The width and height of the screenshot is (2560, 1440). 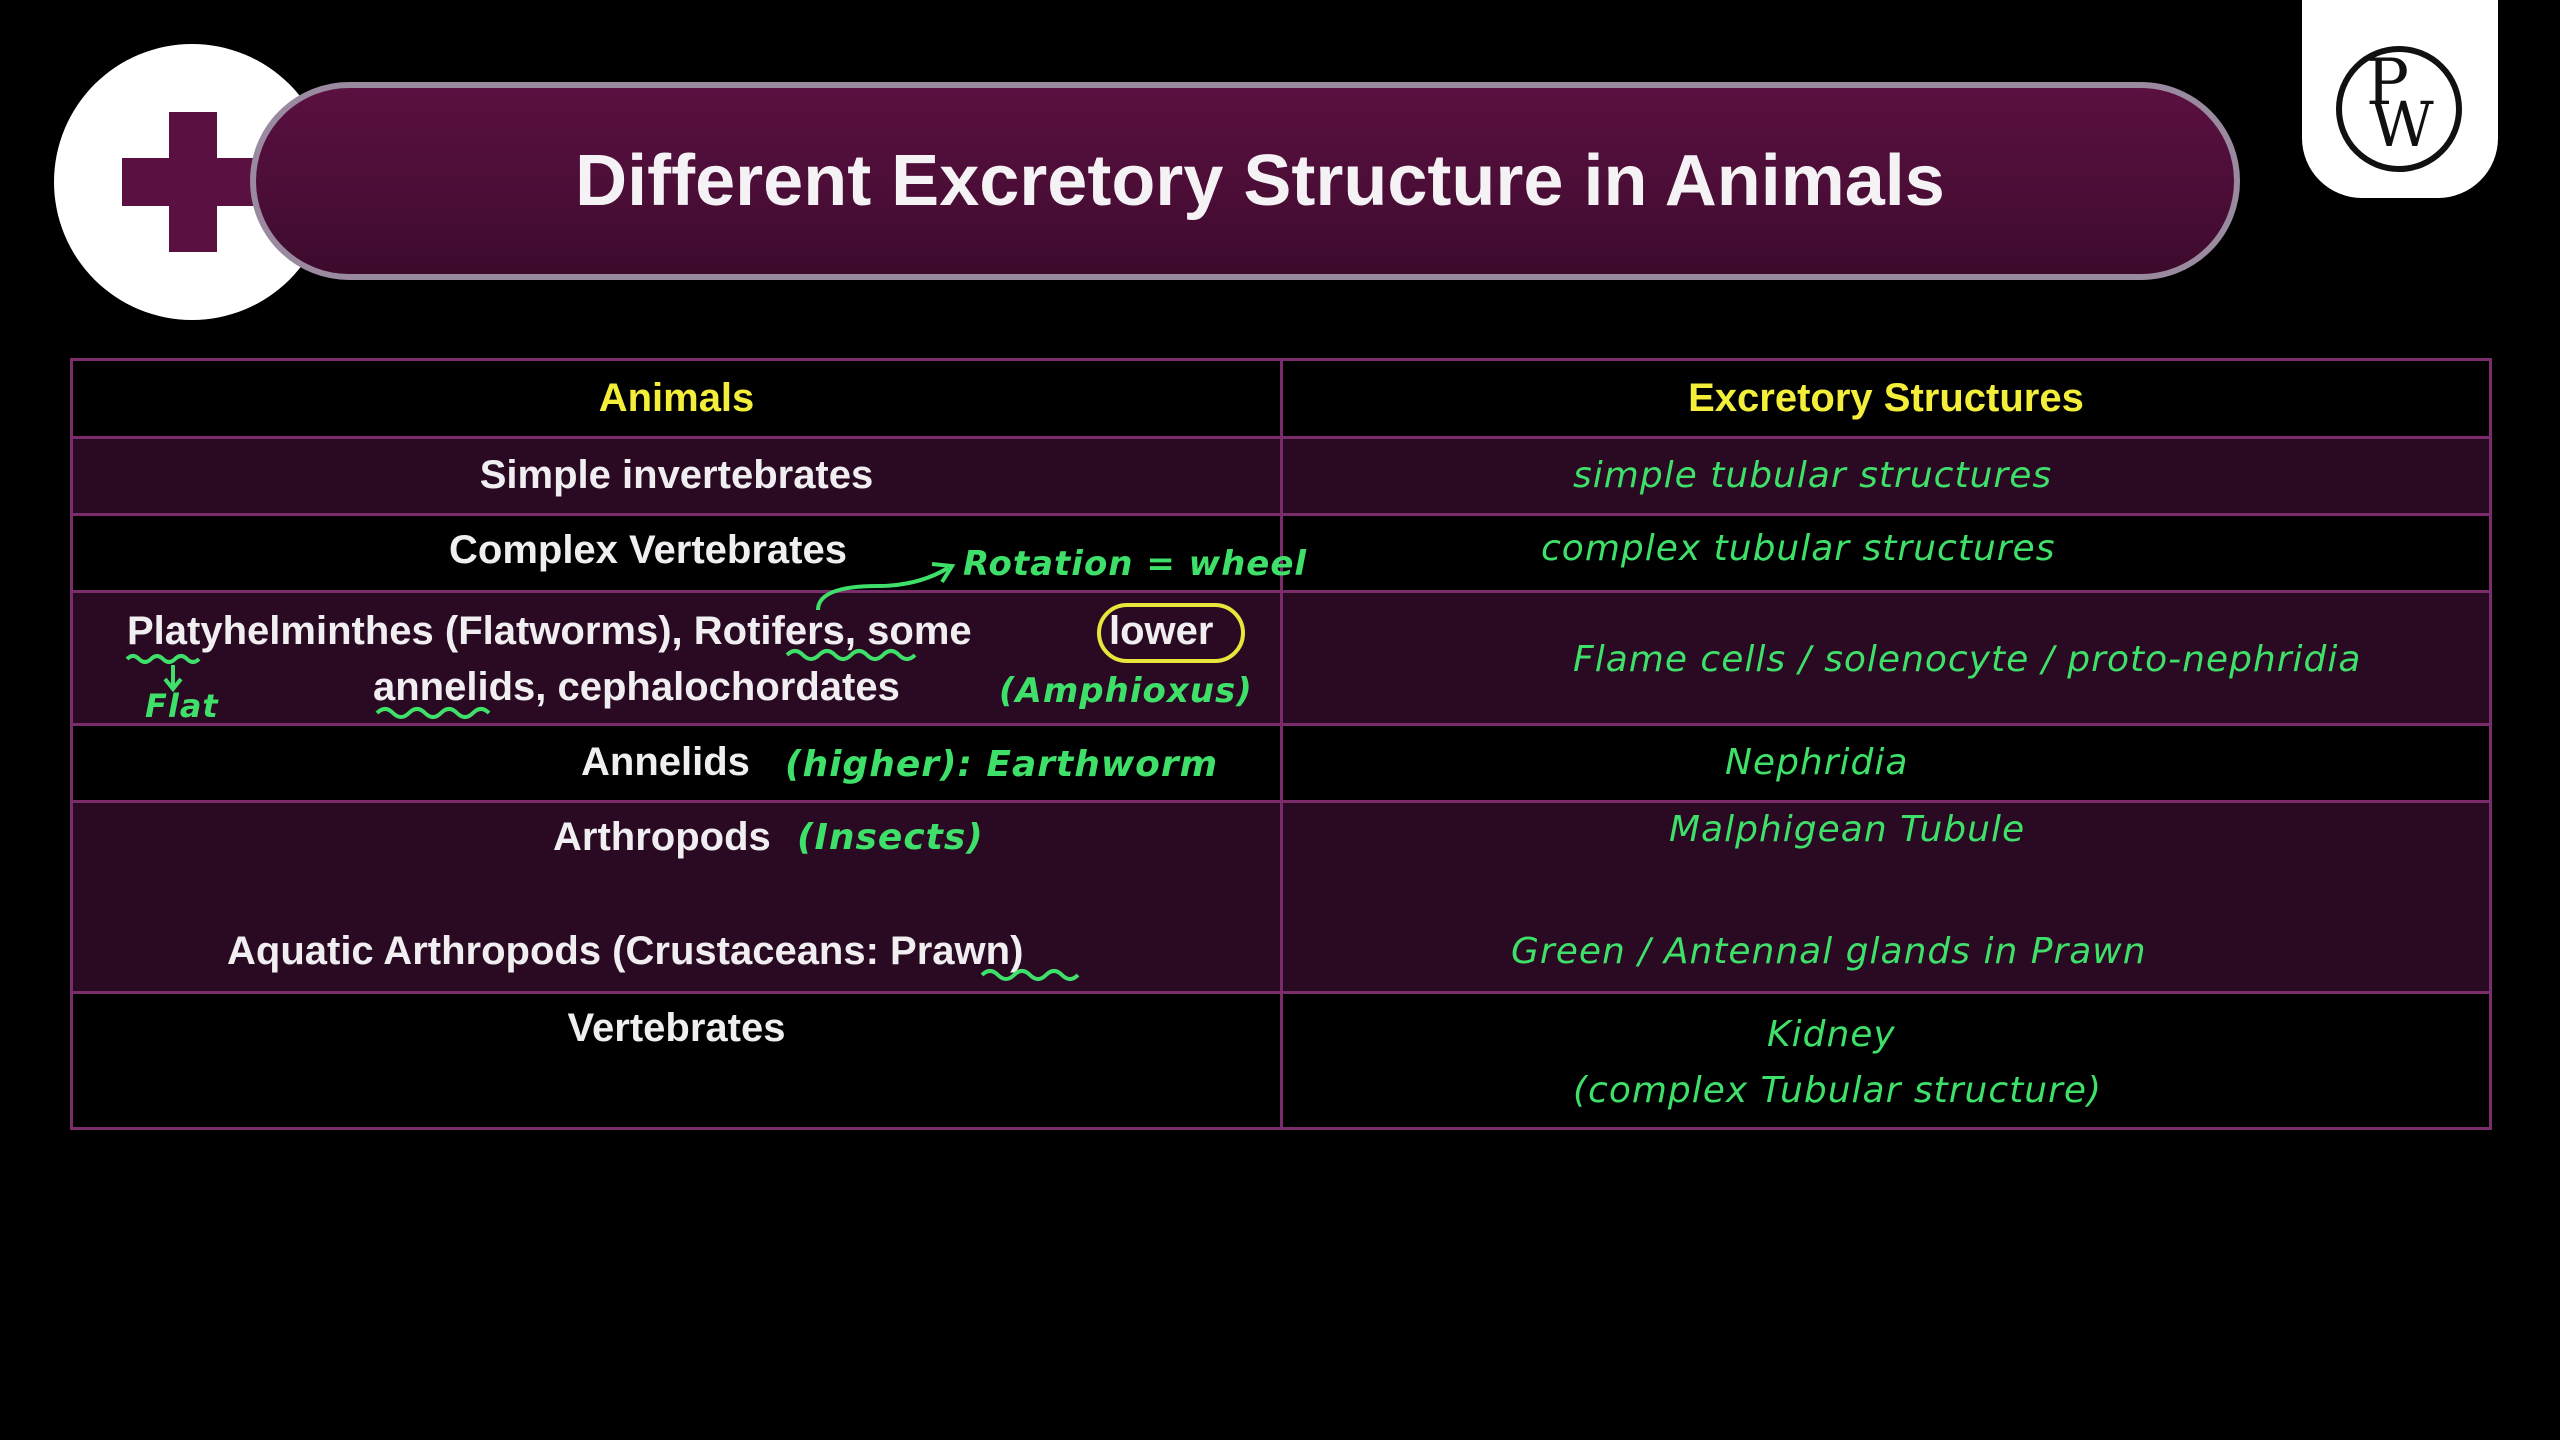 What do you see at coordinates (1002, 764) in the screenshot?
I see `annelid-note: (higher): Earthworm` at bounding box center [1002, 764].